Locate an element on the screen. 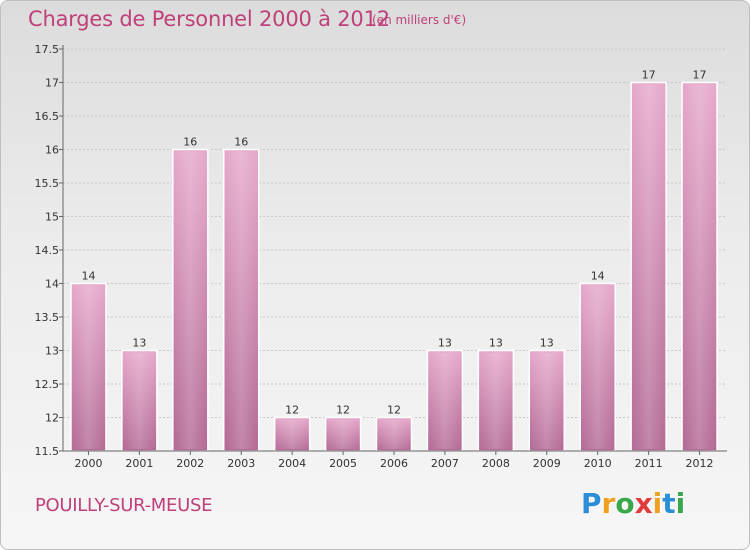  data-label-2008: 13 is located at coordinates (496, 343).